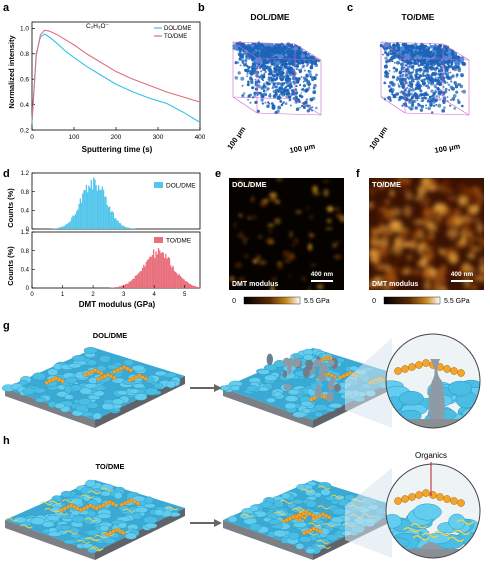 This screenshot has height=577, width=490. Describe the element at coordinates (24, 105) in the screenshot. I see `y-tick-label: 0.4` at that location.